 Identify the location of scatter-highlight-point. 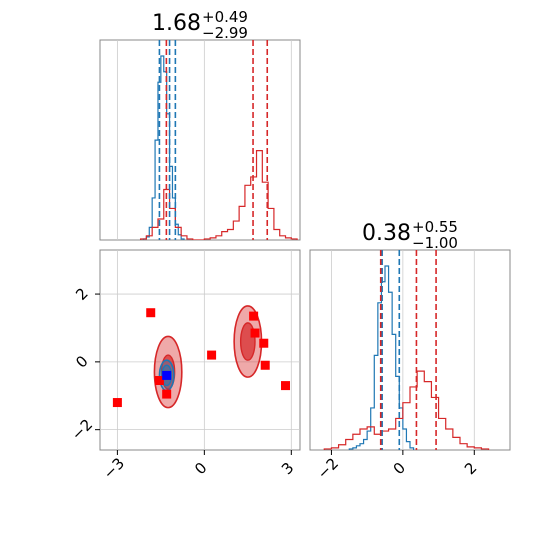
(167, 375).